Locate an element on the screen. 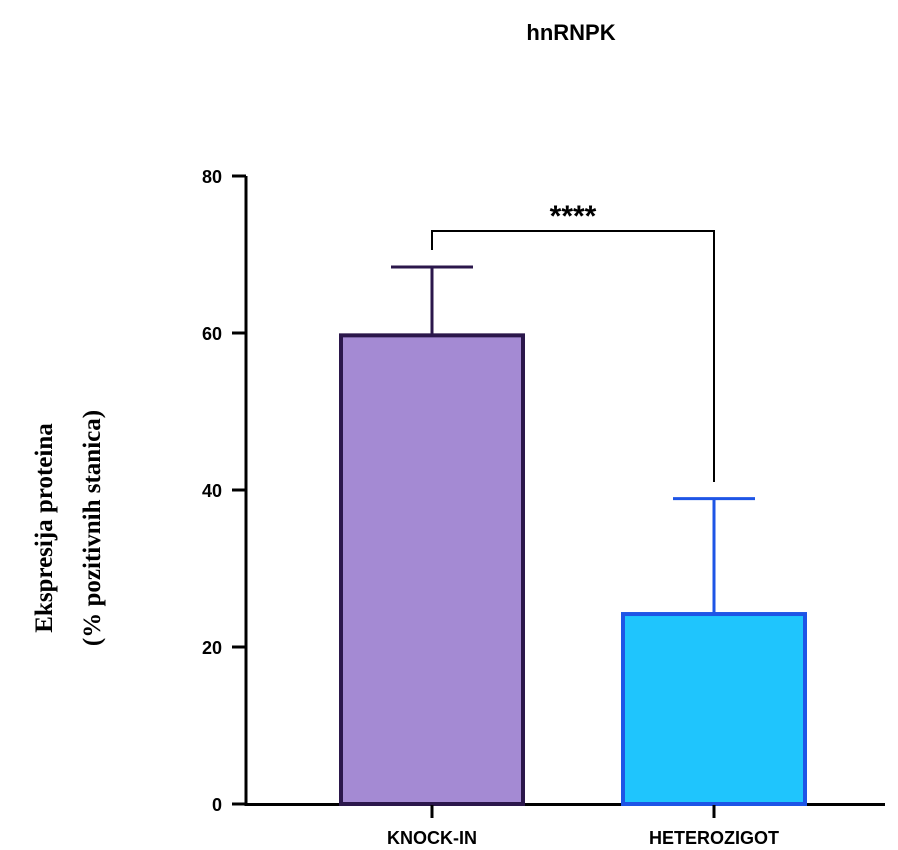 The width and height of the screenshot is (898, 850). x-tick-label: HETEROZIGOT is located at coordinates (714, 838).